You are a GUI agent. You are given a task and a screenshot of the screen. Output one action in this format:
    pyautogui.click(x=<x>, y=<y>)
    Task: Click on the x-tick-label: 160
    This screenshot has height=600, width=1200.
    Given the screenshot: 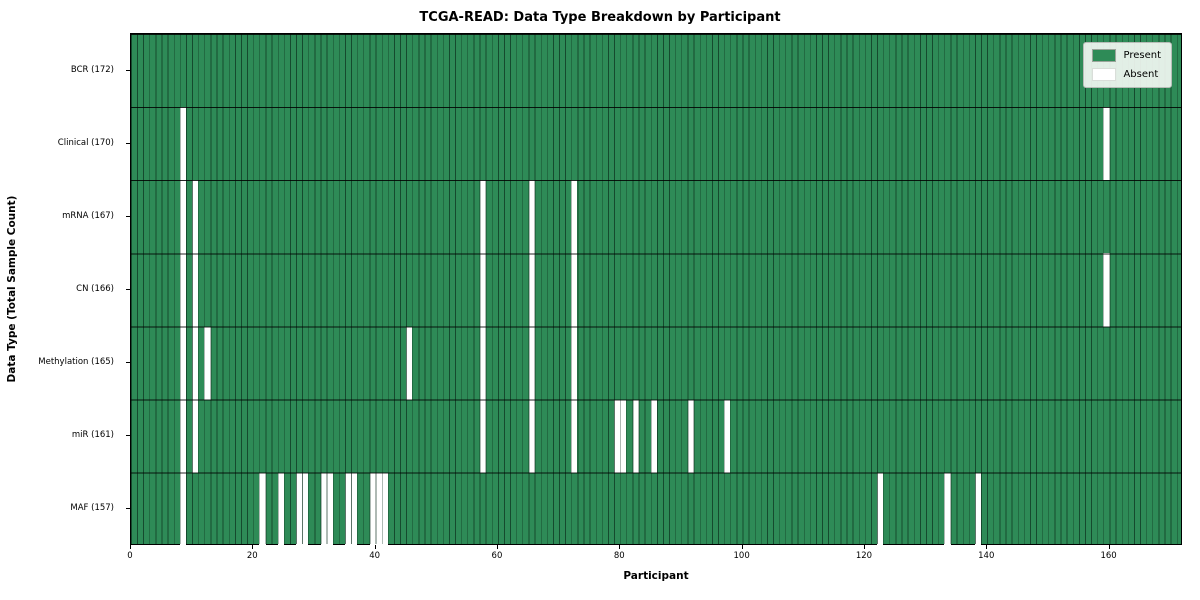 What is the action you would take?
    pyautogui.click(x=1108, y=556)
    